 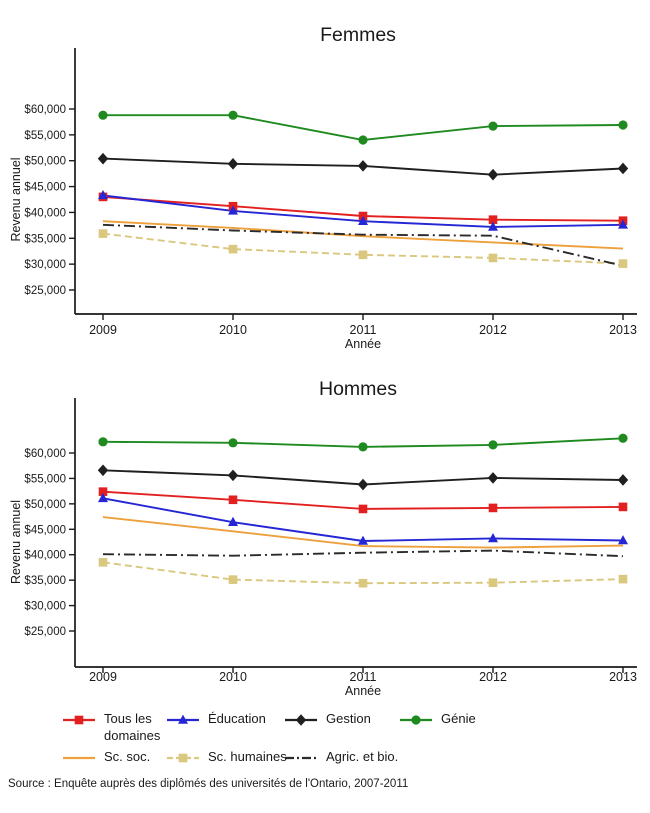 What do you see at coordinates (247, 756) in the screenshot?
I see `legend-label-sc-humaines: Sc. humaines` at bounding box center [247, 756].